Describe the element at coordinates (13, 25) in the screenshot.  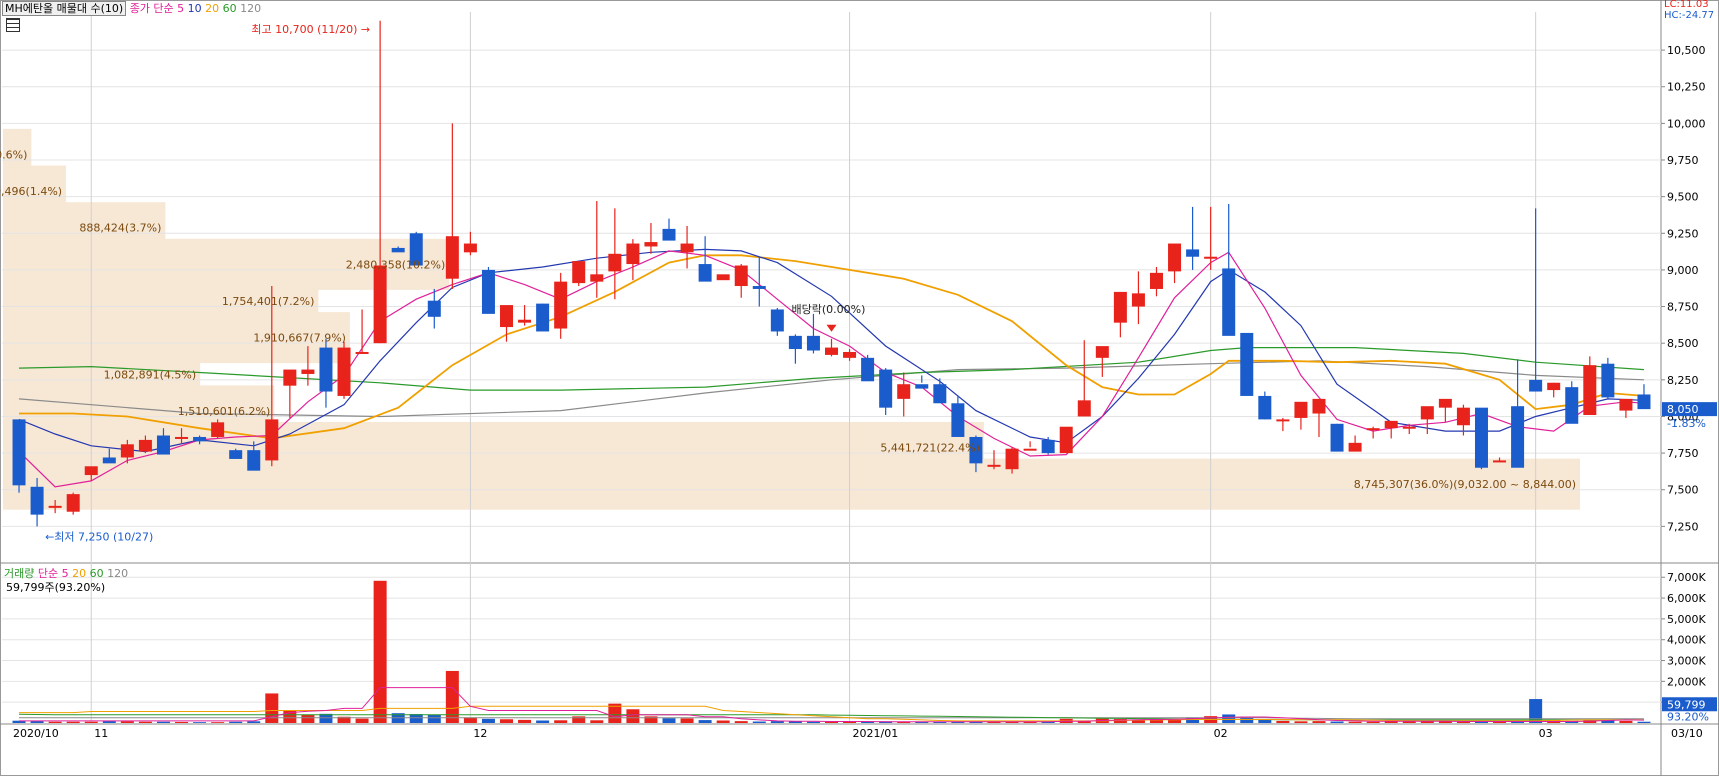
I see `grid-icon` at that location.